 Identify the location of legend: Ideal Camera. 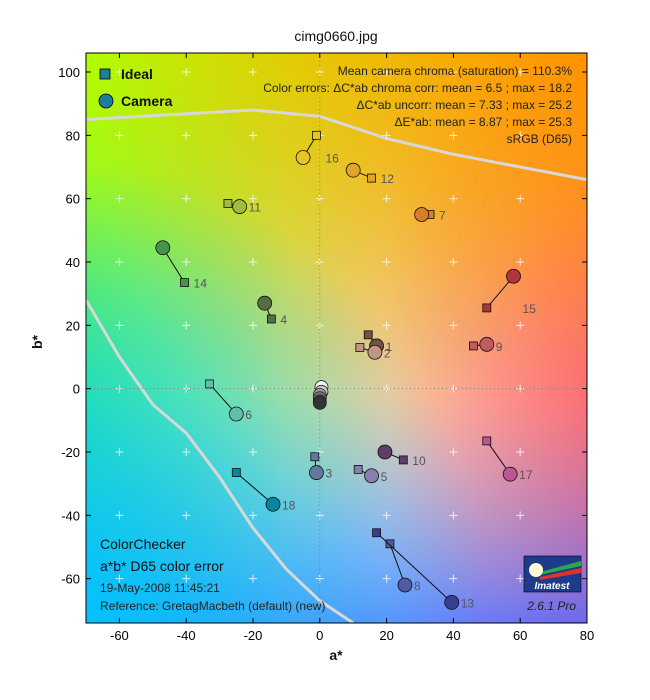
(135, 87).